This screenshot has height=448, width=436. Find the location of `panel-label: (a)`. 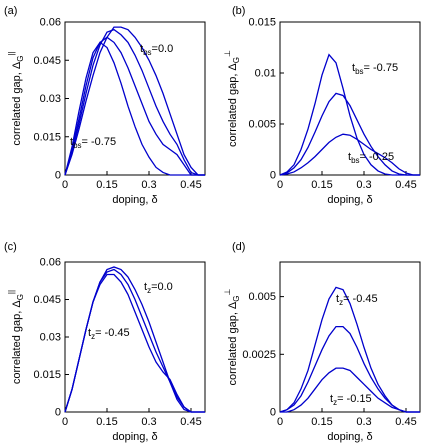

panel-label: (a) is located at coordinates (10, 11).